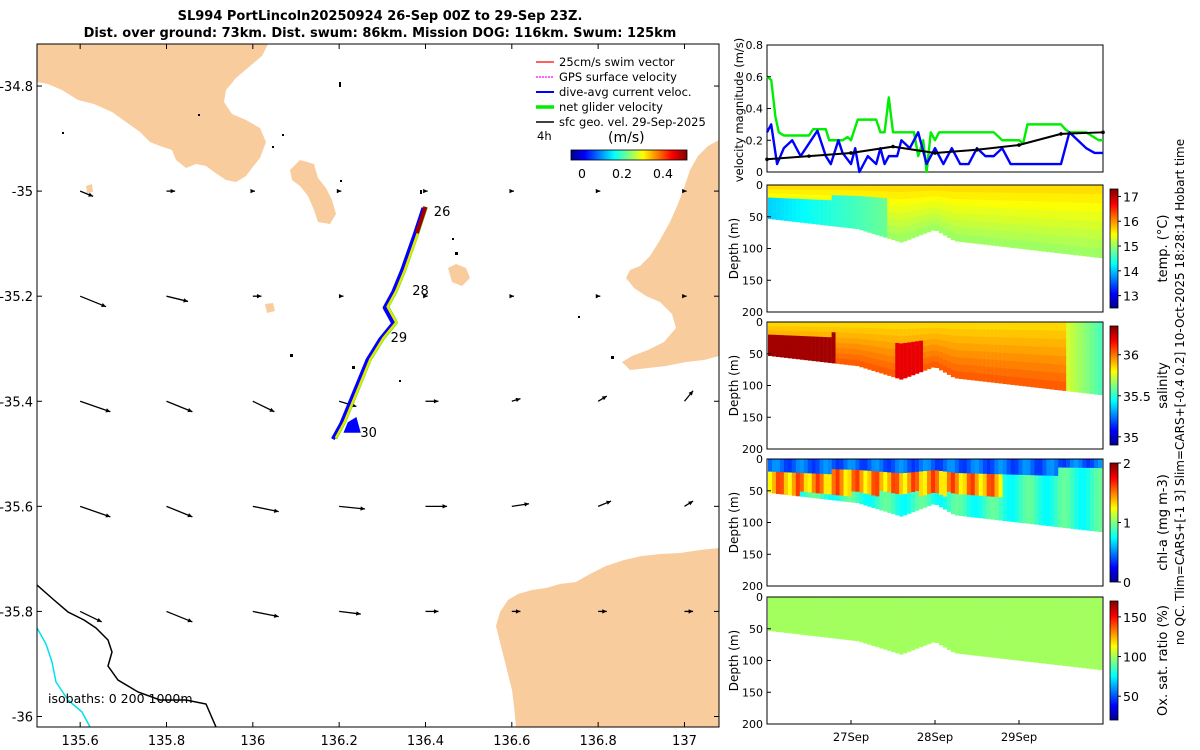 The image size is (1200, 750). What do you see at coordinates (1137, 396) in the screenshot?
I see `colorbar-tick-label: 35.5` at bounding box center [1137, 396].